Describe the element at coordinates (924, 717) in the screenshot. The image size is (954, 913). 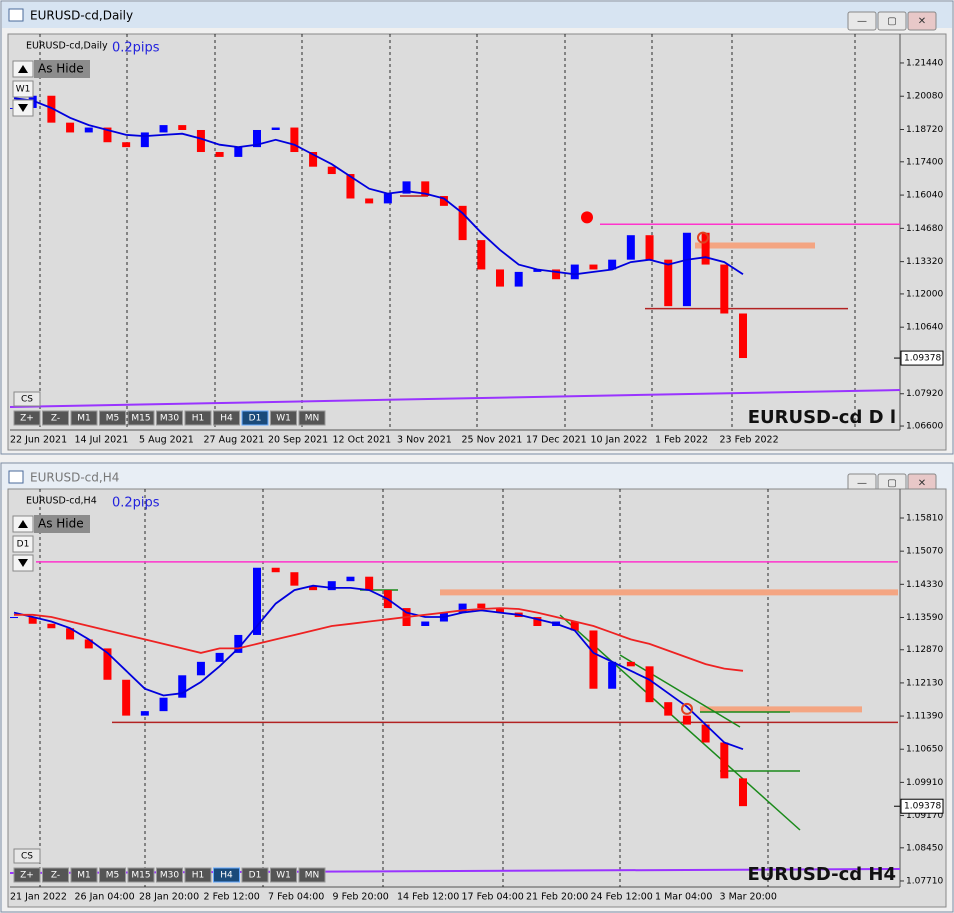
I see `y-tick-label: 1.11390` at that location.